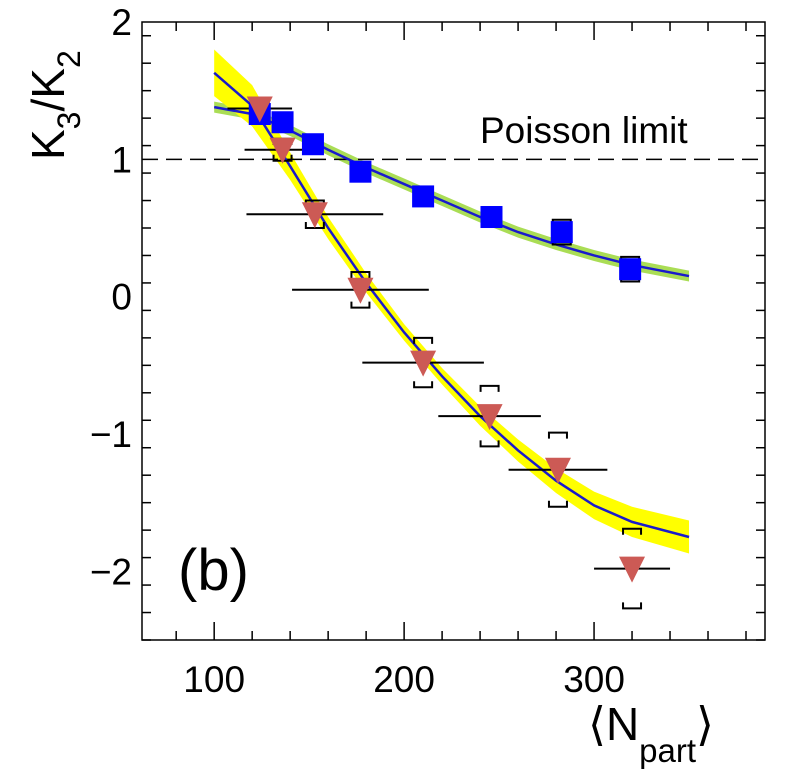 Image resolution: width=788 pixels, height=781 pixels. What do you see at coordinates (111, 571) in the screenshot?
I see `y-tick-label: −2` at bounding box center [111, 571].